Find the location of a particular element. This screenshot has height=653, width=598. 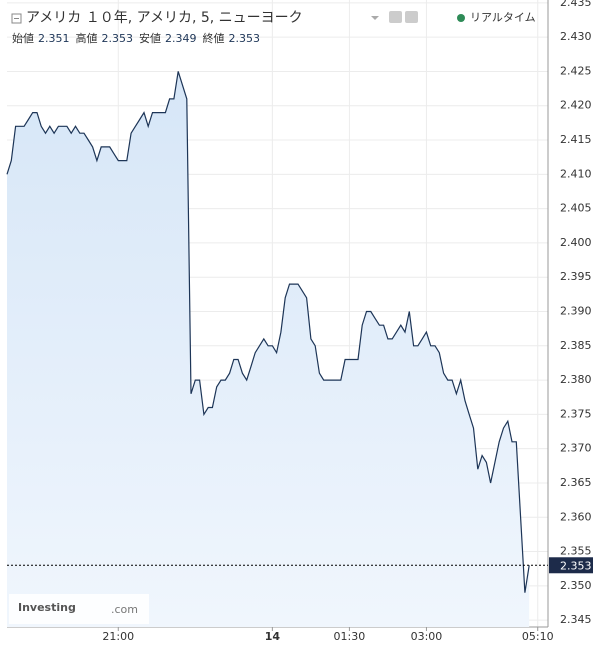

chart-title: アメリカ １０年, アメリカ, 5, ニューヨーク is located at coordinates (164, 18).